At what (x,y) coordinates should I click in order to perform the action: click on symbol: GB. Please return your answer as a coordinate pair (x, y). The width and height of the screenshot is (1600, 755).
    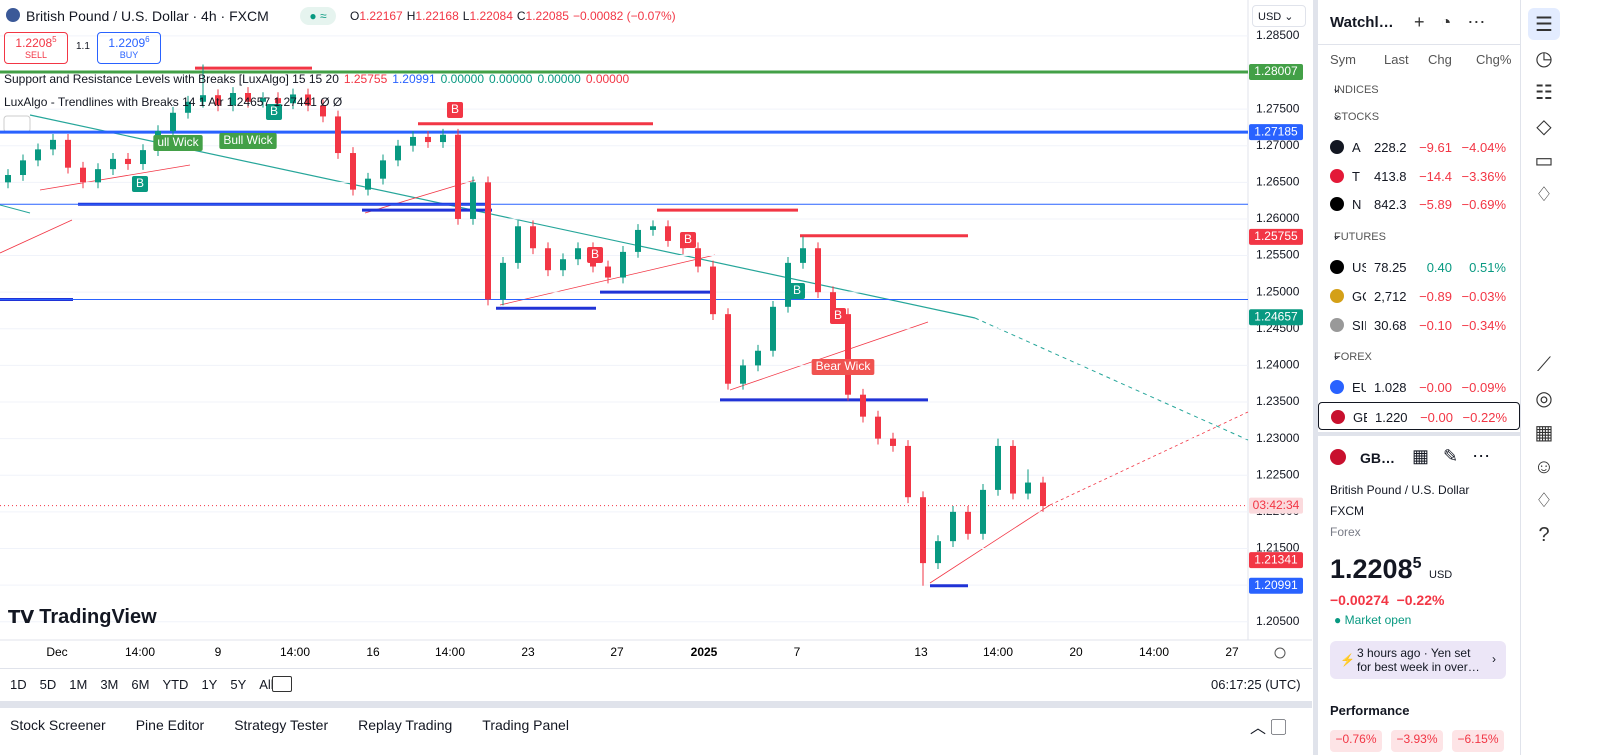
    Looking at the image, I should click on (1360, 417).